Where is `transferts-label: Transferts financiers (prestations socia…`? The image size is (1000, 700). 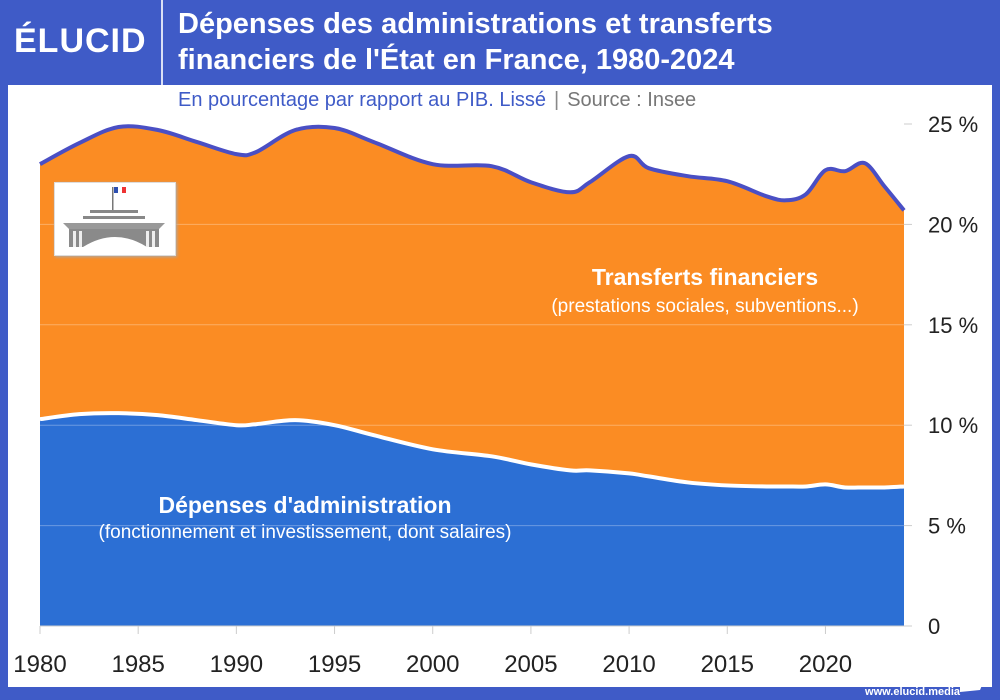 transferts-label: Transferts financiers (prestations socia… is located at coordinates (705, 291).